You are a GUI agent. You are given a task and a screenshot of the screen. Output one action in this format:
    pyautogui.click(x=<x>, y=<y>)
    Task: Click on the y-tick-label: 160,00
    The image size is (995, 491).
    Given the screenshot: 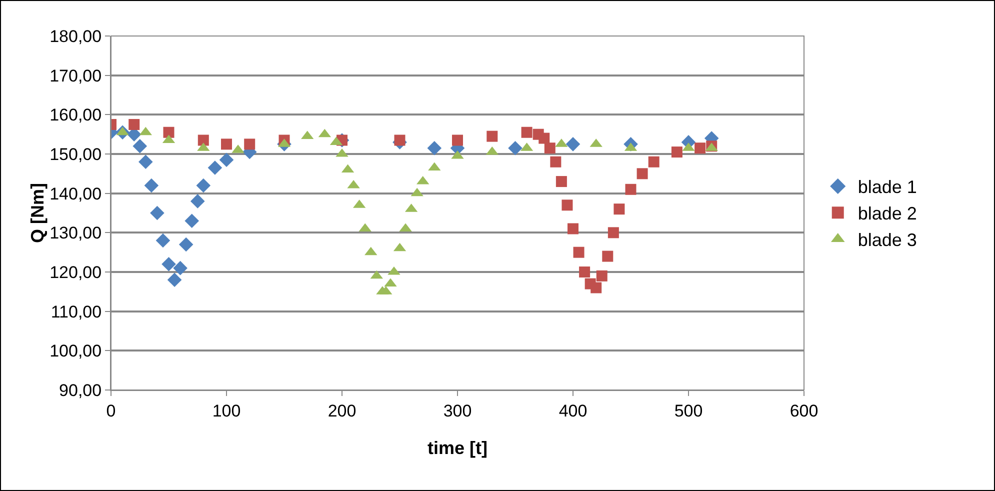 What is the action you would take?
    pyautogui.click(x=76, y=115)
    